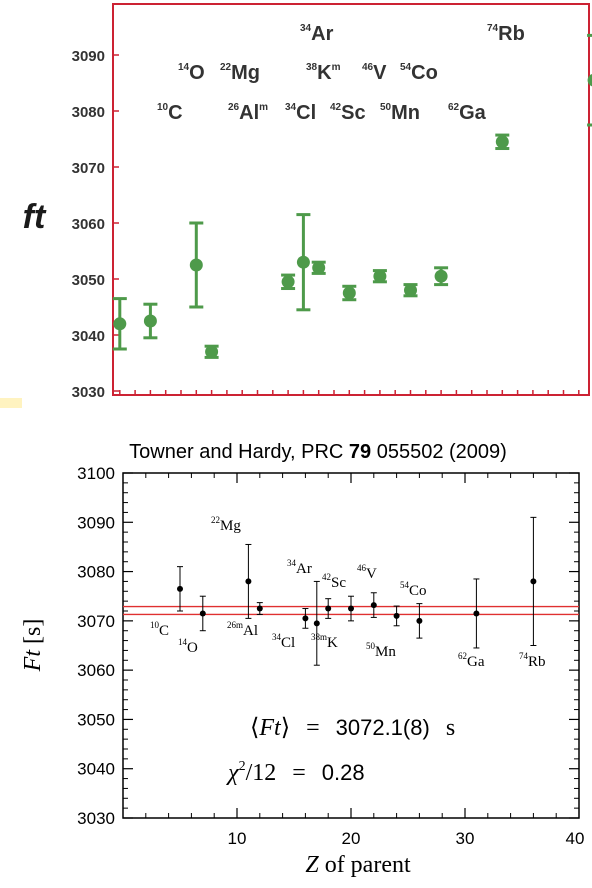  I want to click on top-label-rb74: 74Rb, so click(506, 34).